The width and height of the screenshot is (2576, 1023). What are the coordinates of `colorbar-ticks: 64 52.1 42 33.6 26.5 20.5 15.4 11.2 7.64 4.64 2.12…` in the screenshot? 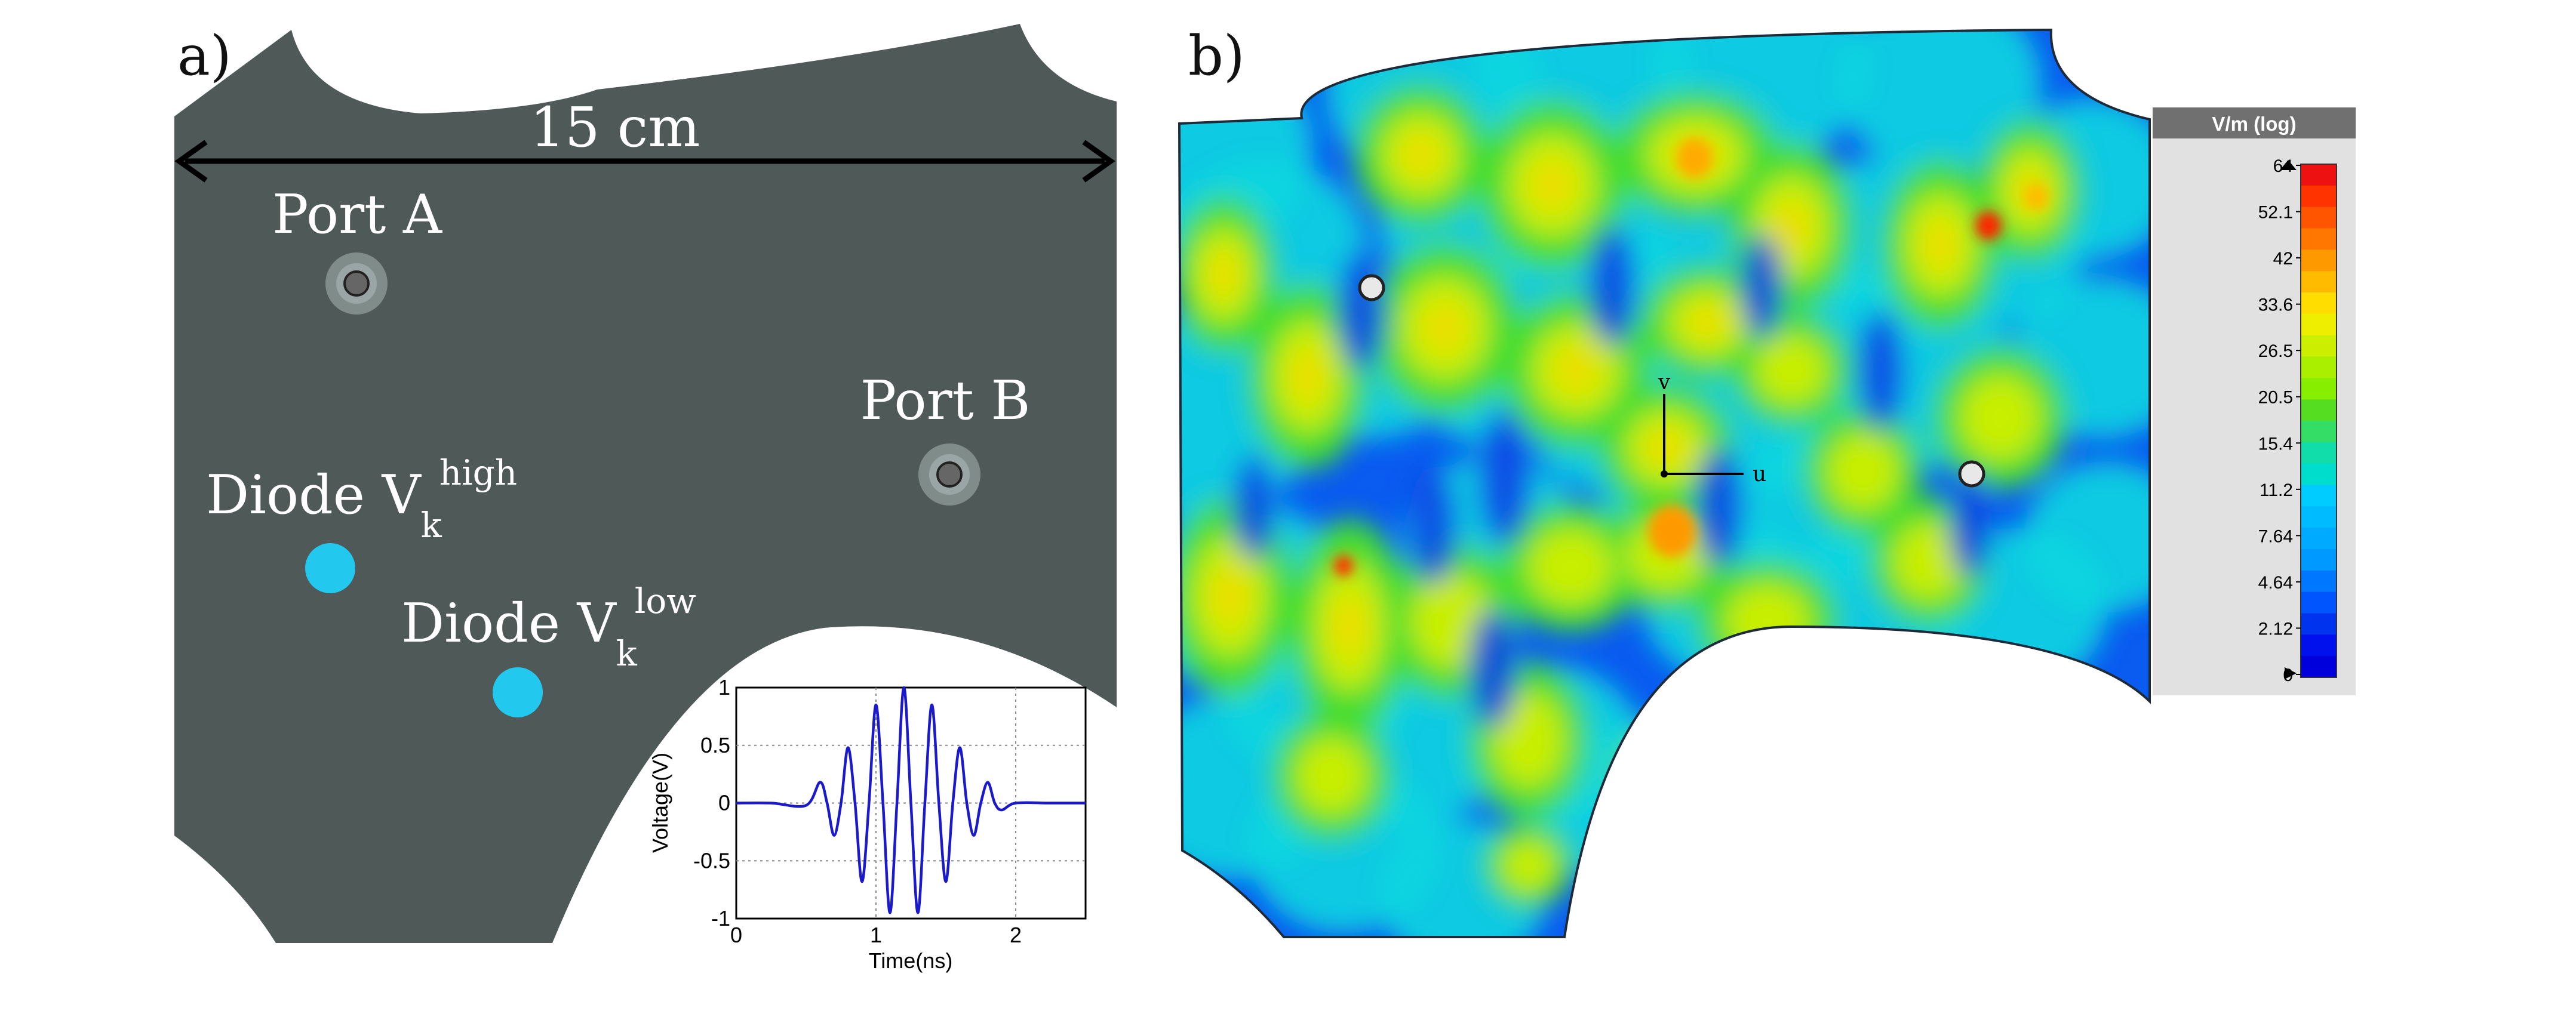 It's located at (2279, 421).